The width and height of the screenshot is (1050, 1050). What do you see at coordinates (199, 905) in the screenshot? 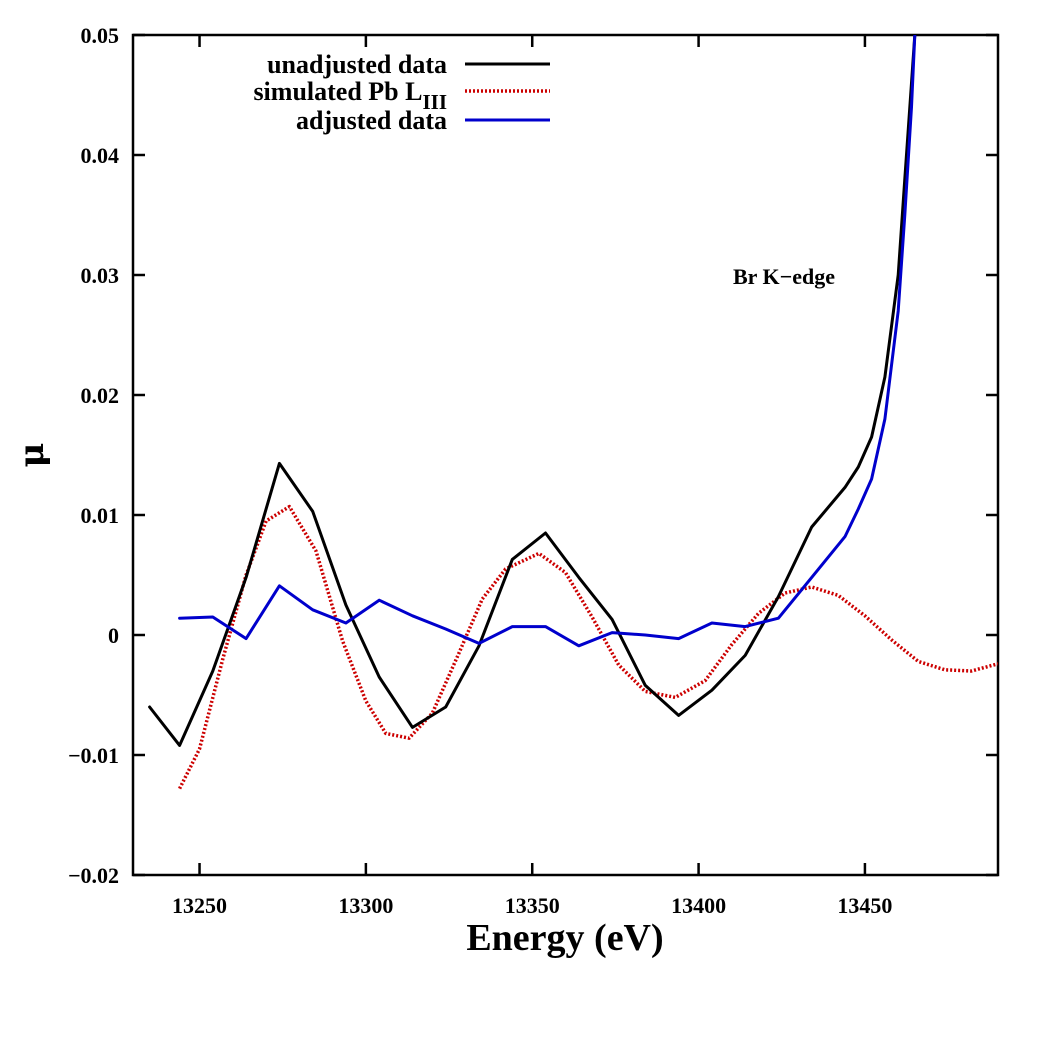
I see `x-tick-label: 13250` at bounding box center [199, 905].